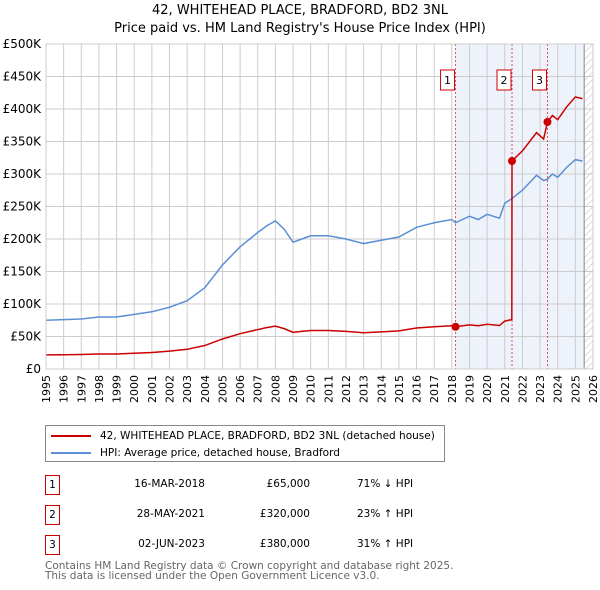 The height and width of the screenshot is (590, 600). I want to click on sale-date: 28-MAY-2021, so click(170, 514).